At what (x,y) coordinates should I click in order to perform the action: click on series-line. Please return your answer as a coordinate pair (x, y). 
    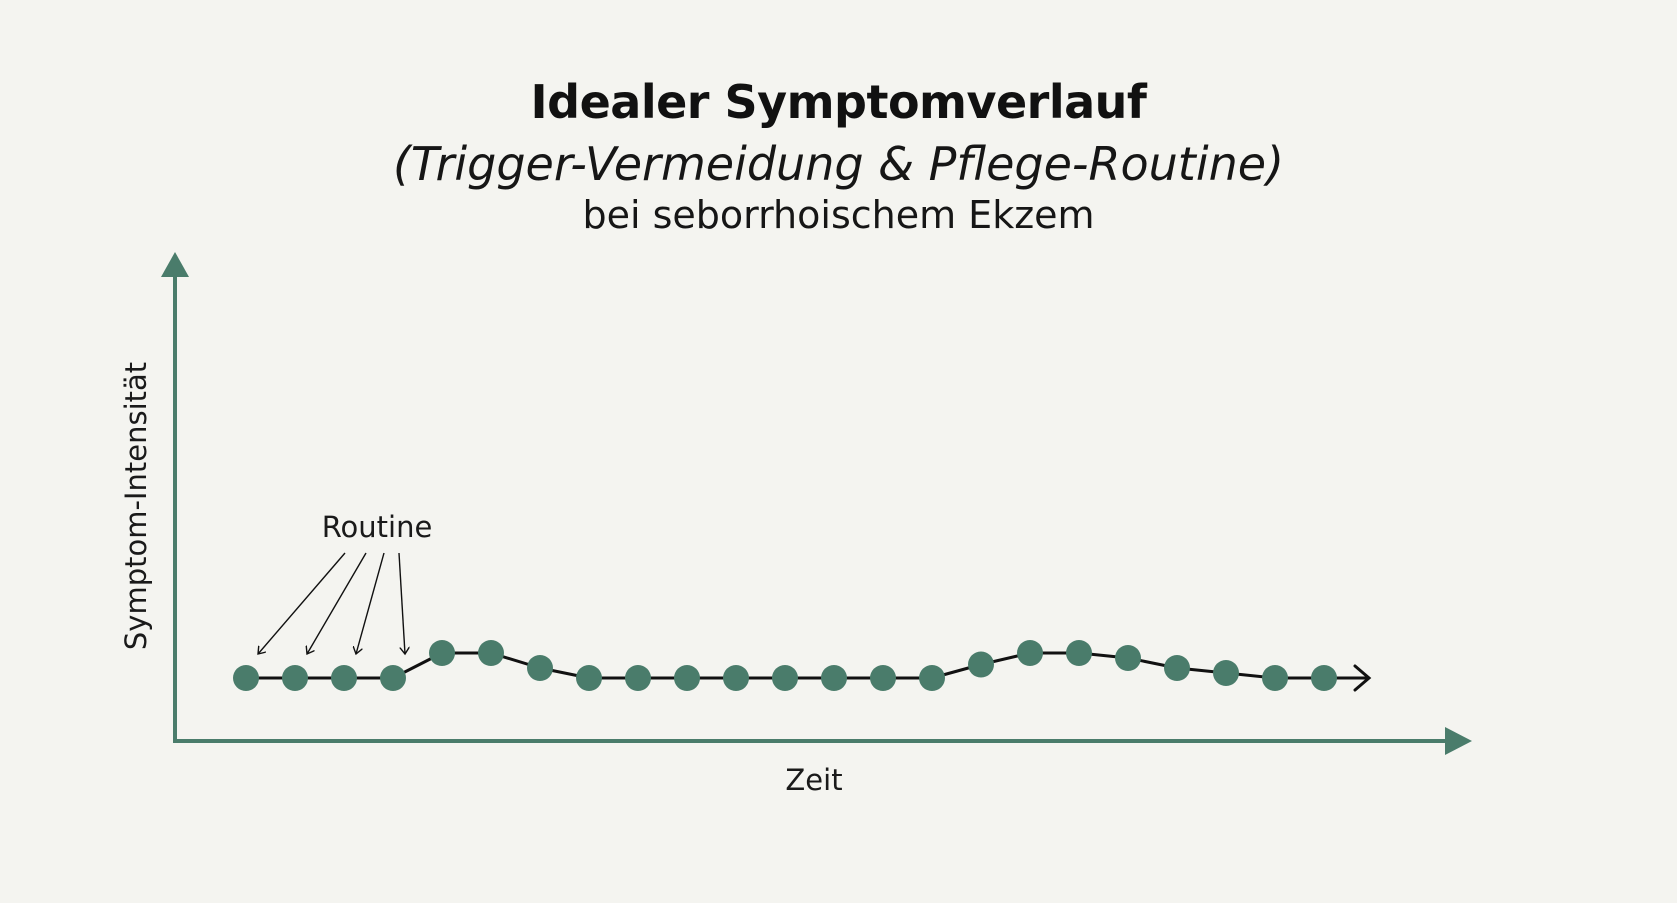
    Looking at the image, I should click on (807, 665).